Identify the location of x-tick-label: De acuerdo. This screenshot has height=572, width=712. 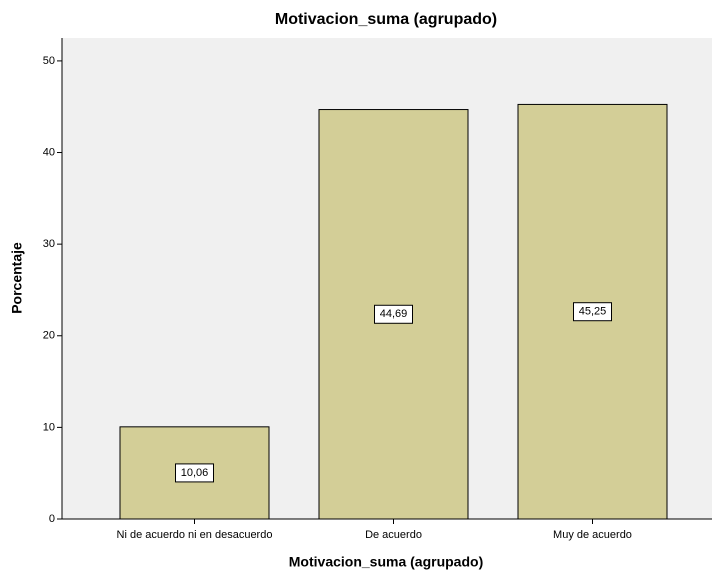
(393, 535).